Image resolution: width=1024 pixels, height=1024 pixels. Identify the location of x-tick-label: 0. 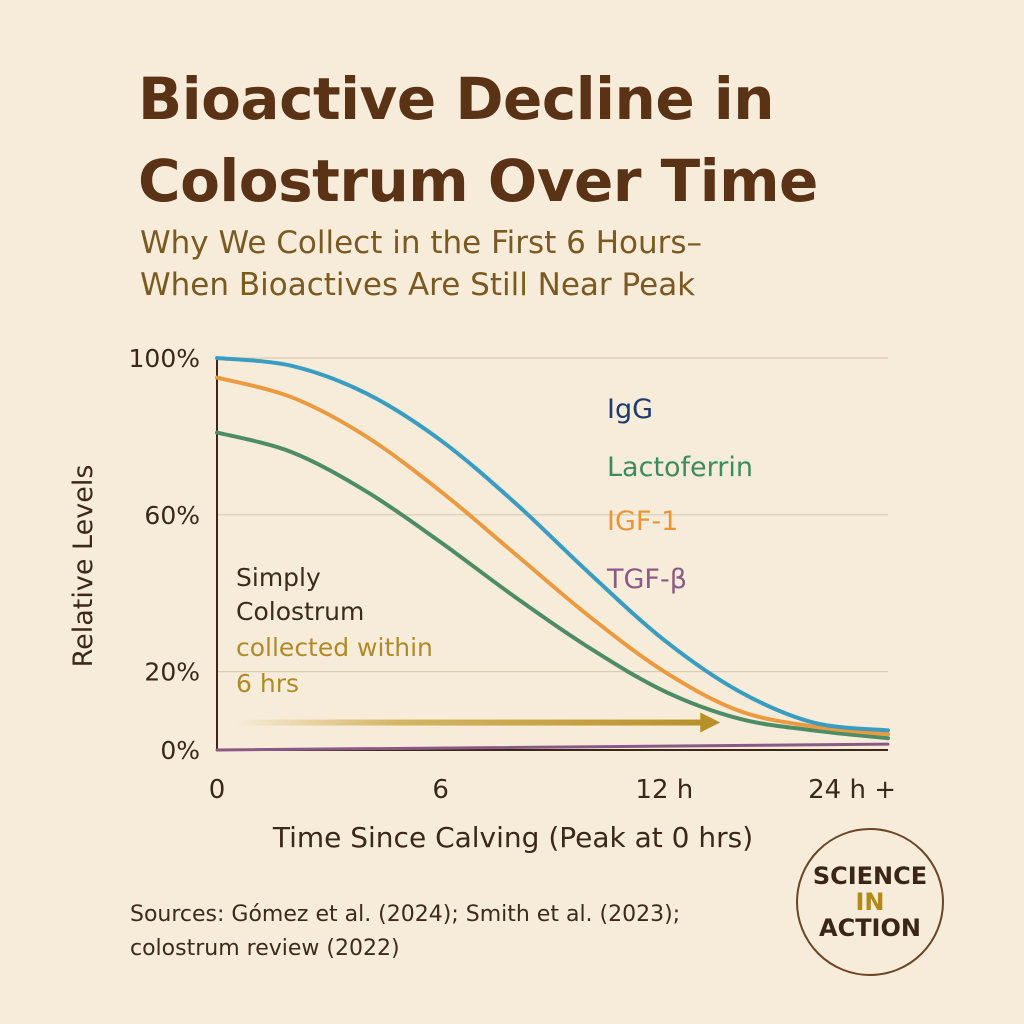
(217, 790).